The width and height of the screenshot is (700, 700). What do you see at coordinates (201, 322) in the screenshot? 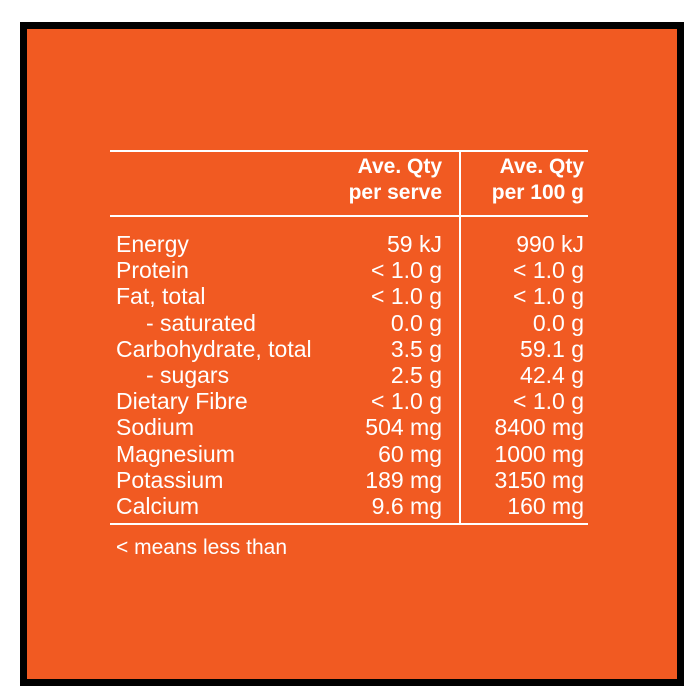
I see `nutrient-name: - saturated` at bounding box center [201, 322].